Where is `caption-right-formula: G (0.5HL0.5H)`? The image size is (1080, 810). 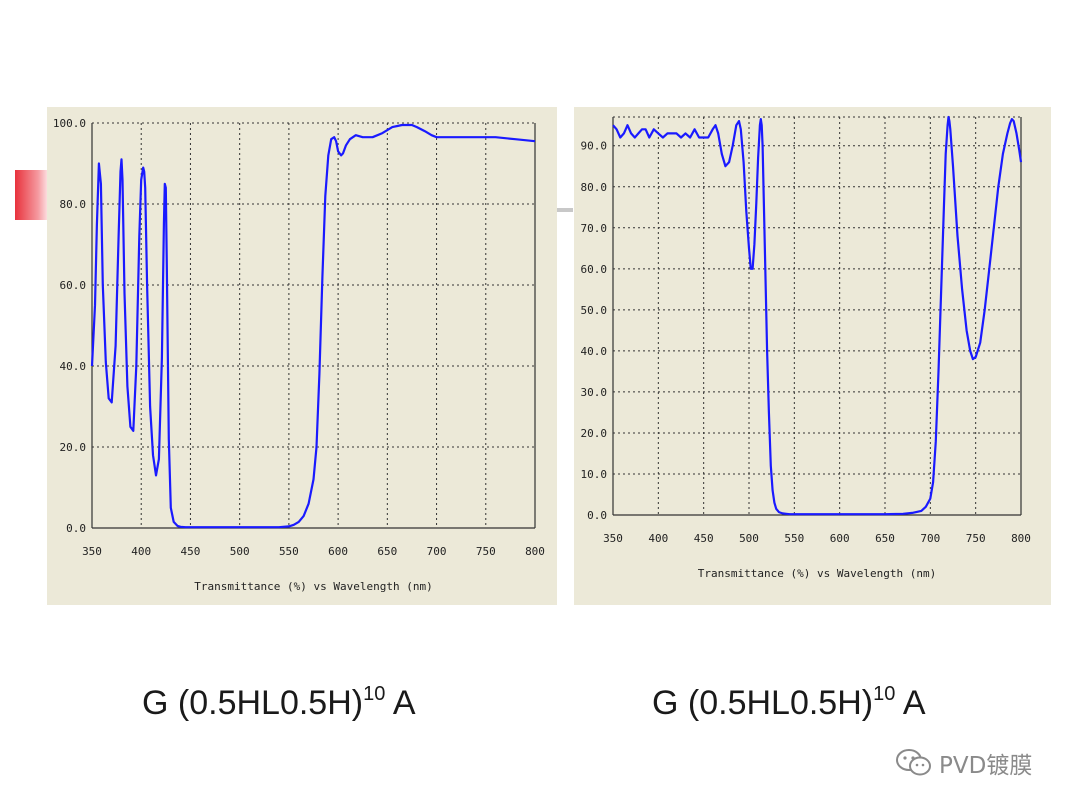 caption-right-formula: G (0.5HL0.5H) is located at coordinates (763, 703).